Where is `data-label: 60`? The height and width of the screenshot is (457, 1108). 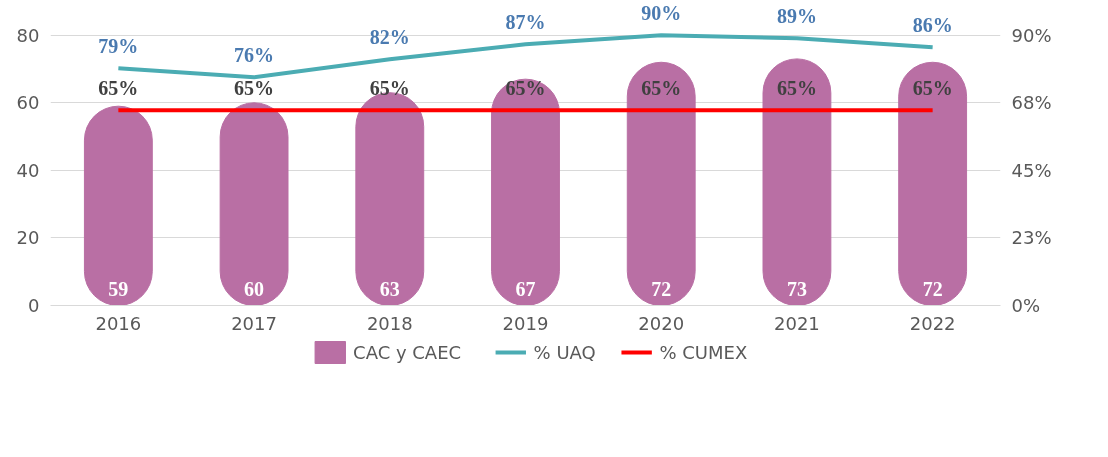 data-label: 60 is located at coordinates (254, 288).